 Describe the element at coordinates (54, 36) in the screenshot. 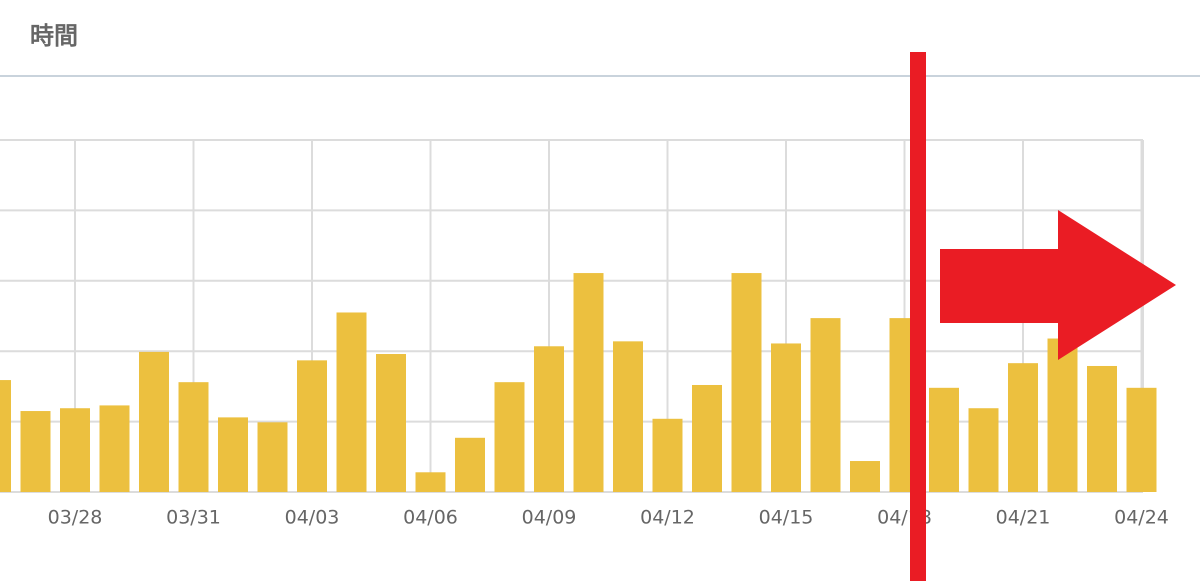

I see `chart-title: 時間` at that location.